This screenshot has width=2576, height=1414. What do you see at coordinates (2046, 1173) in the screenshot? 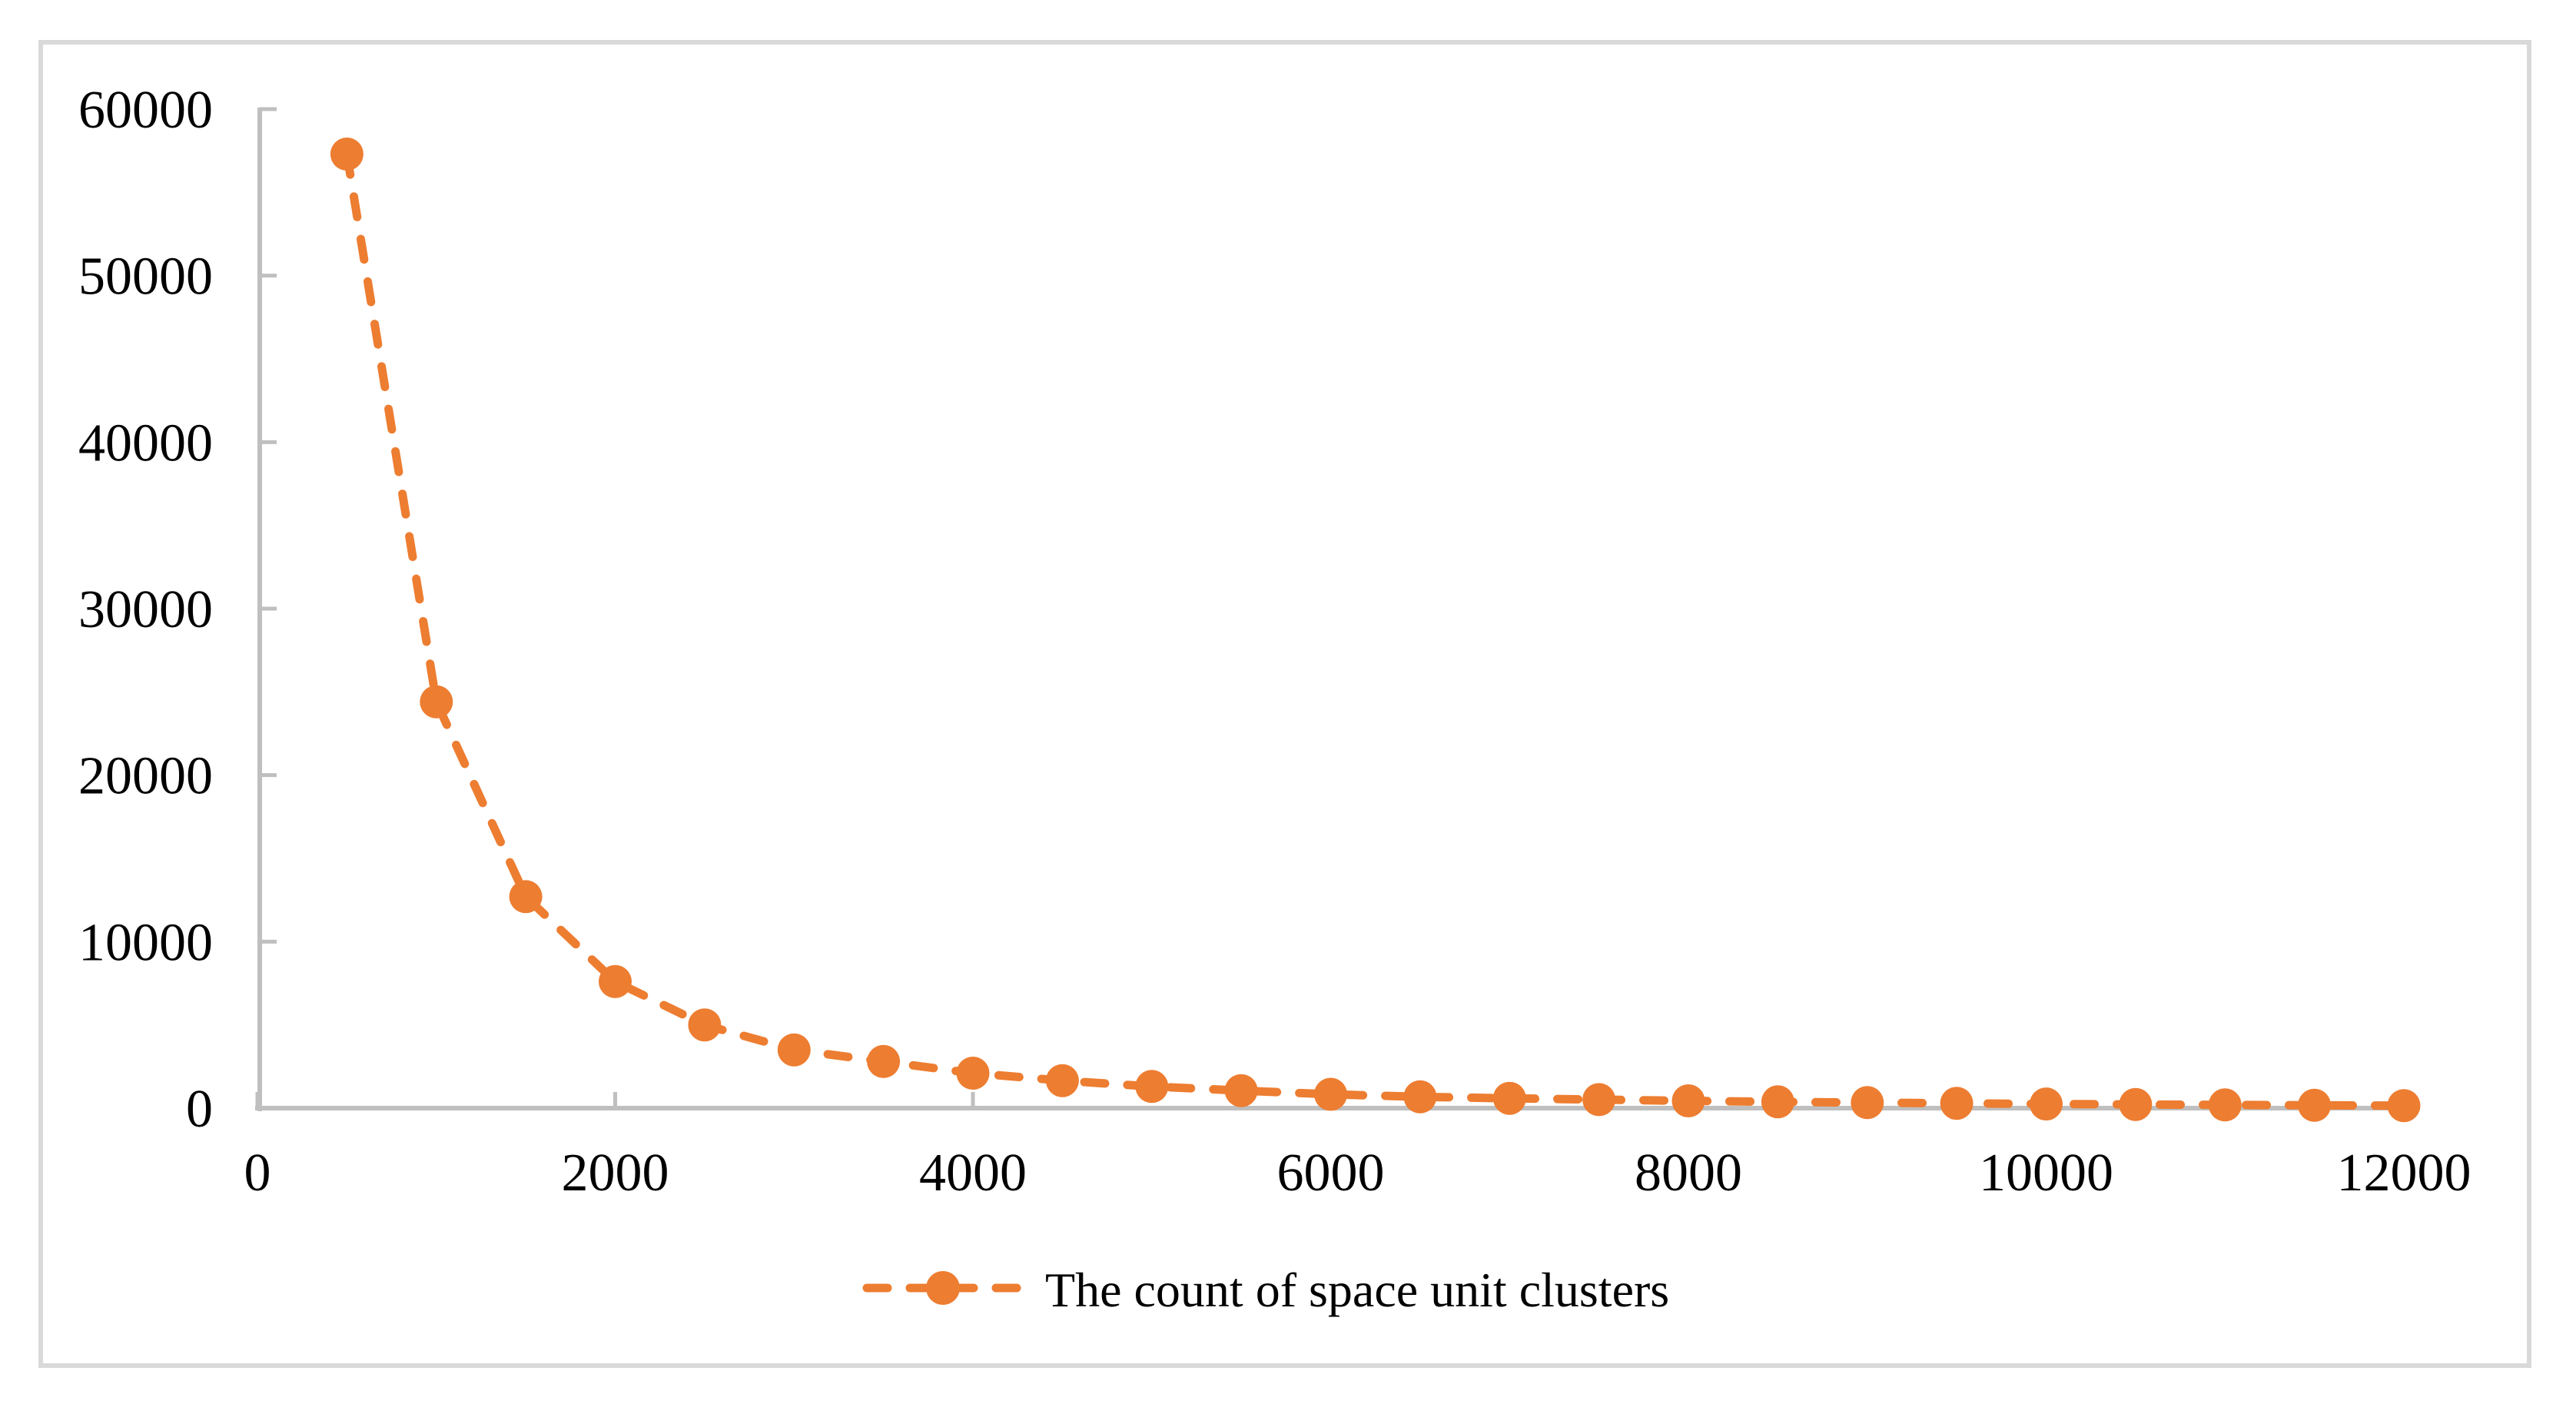
I see `x-tick-label: 10000` at bounding box center [2046, 1173].